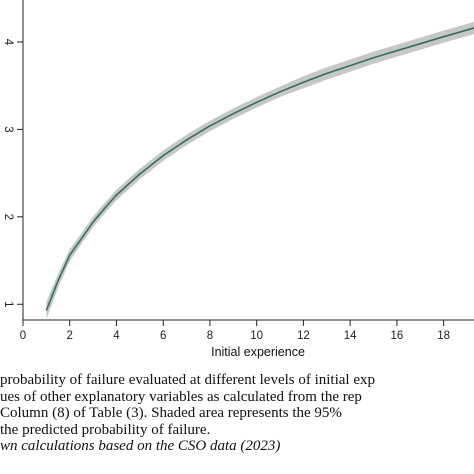 The height and width of the screenshot is (474, 474). I want to click on x-tick-label: 4, so click(116, 336).